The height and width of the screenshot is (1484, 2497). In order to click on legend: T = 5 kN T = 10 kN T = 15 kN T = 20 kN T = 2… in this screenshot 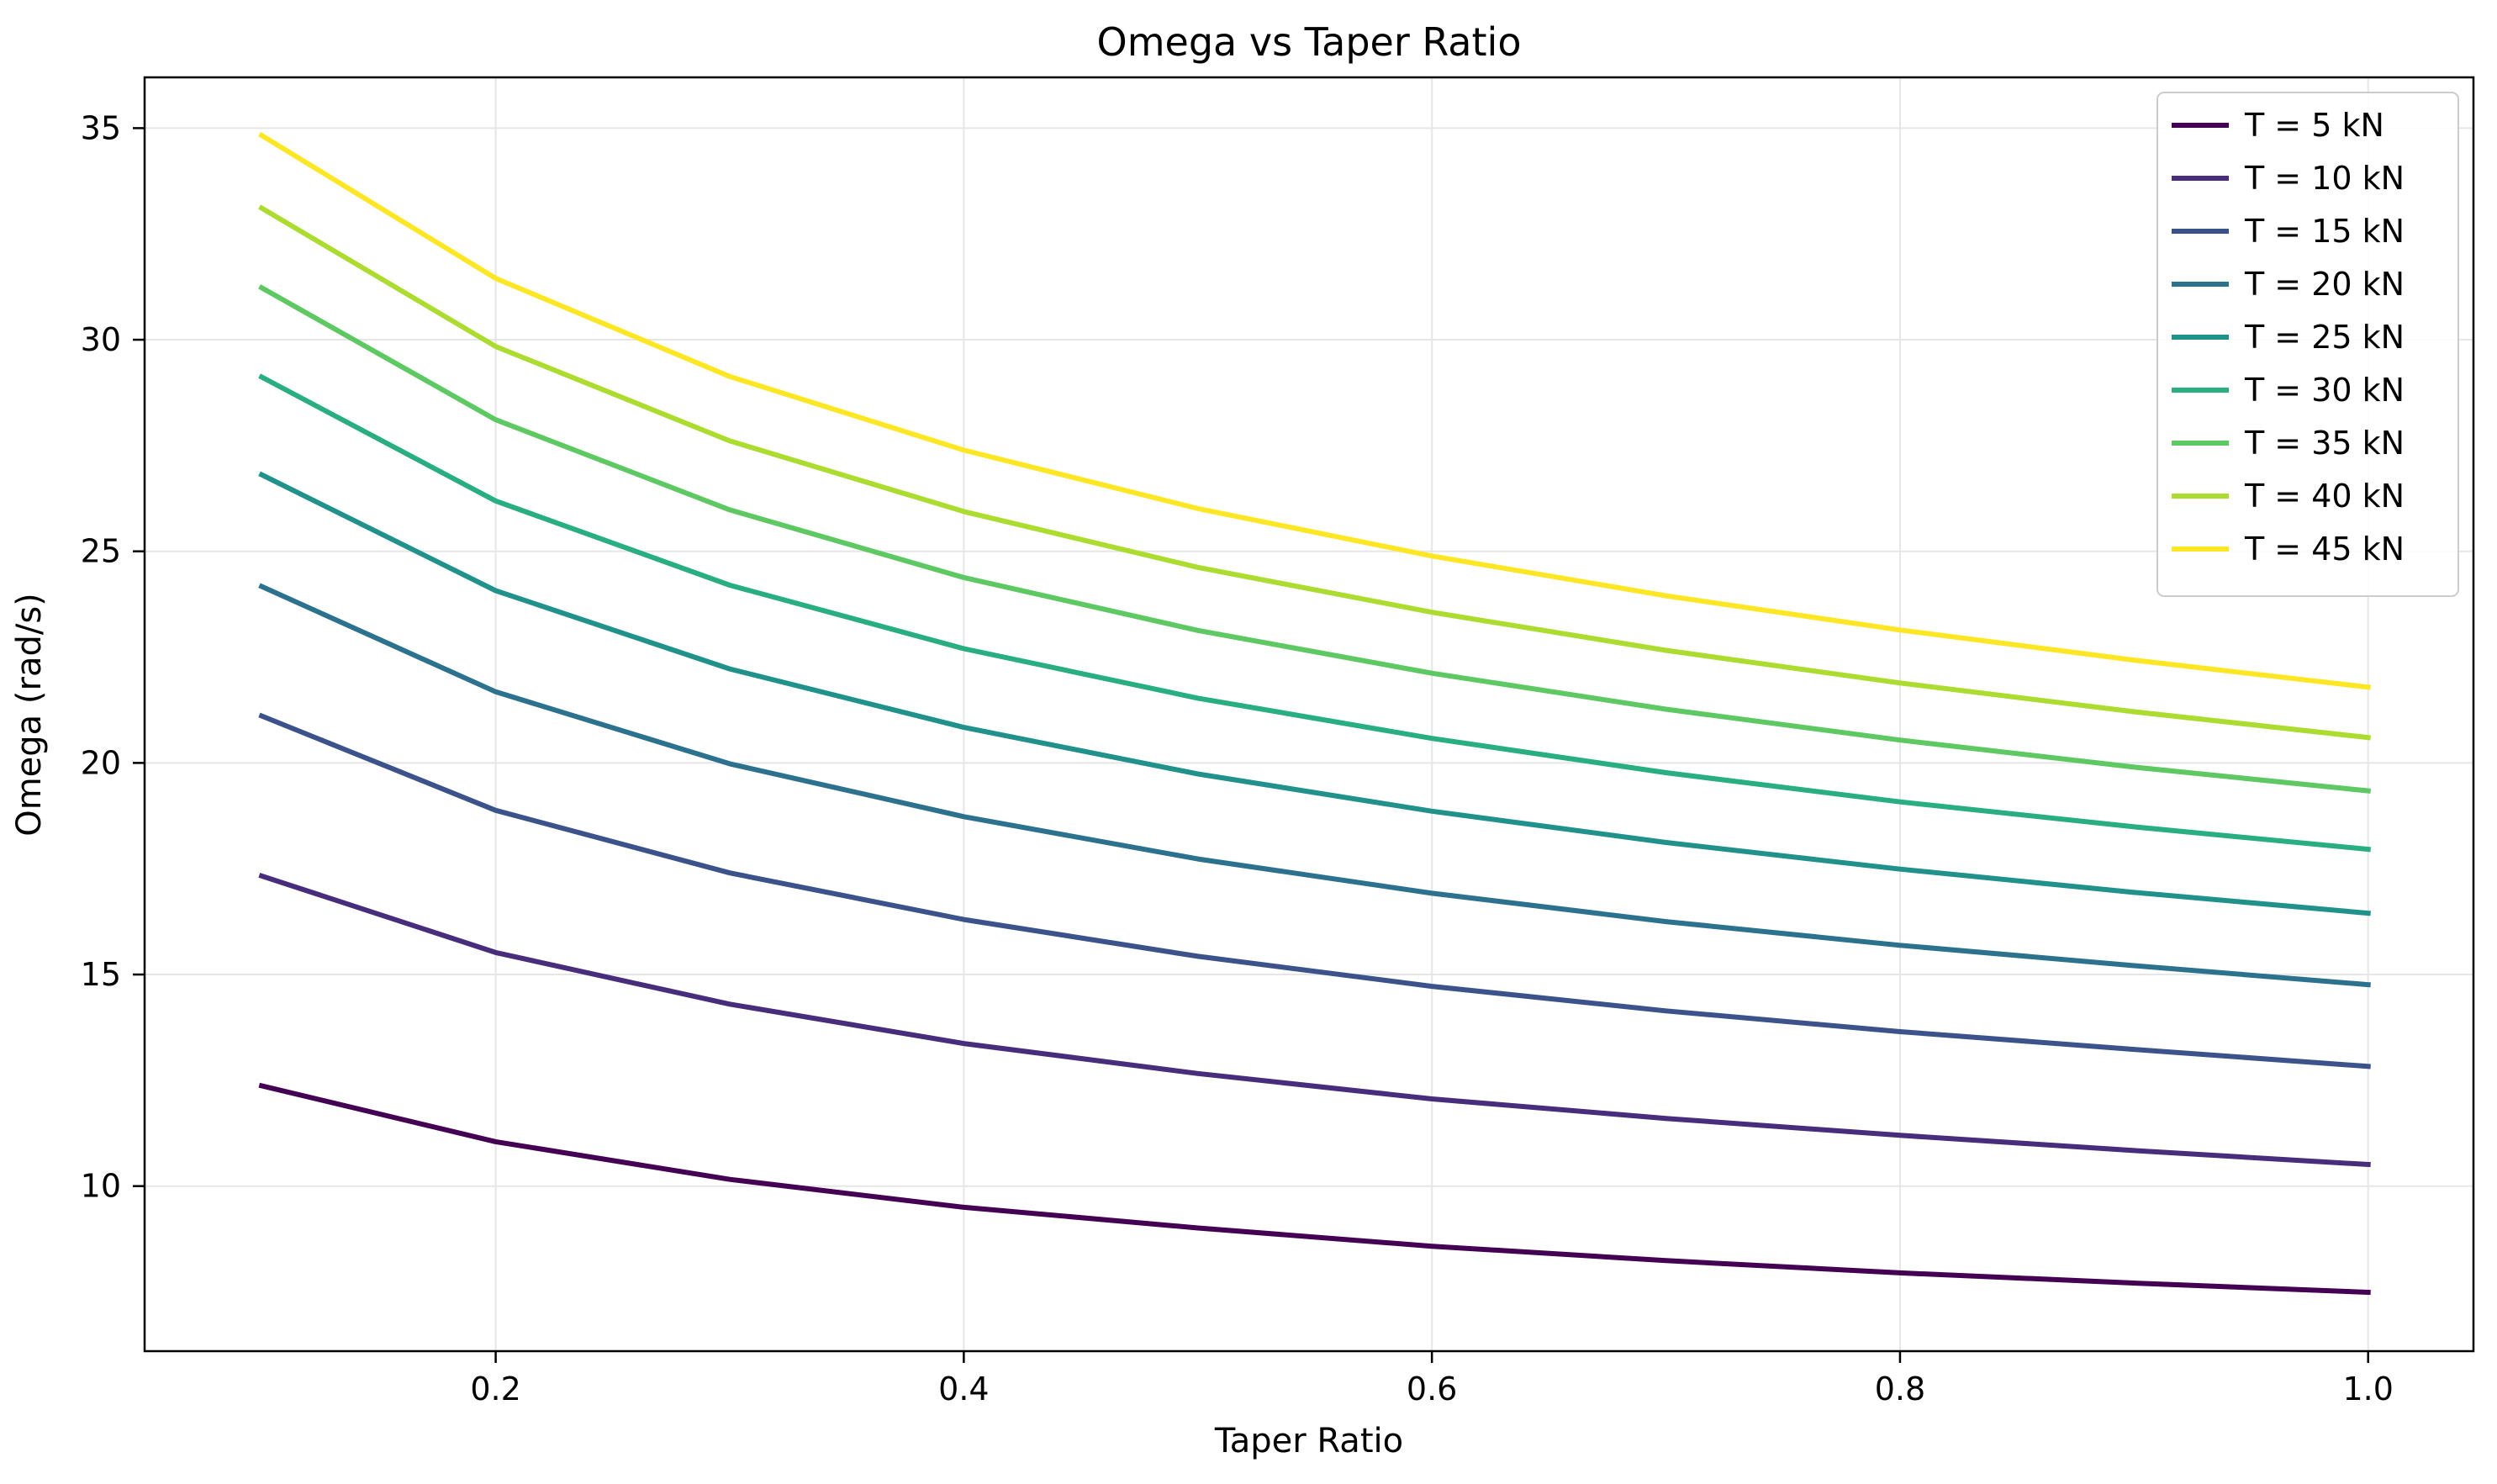, I will do `click(2307, 344)`.